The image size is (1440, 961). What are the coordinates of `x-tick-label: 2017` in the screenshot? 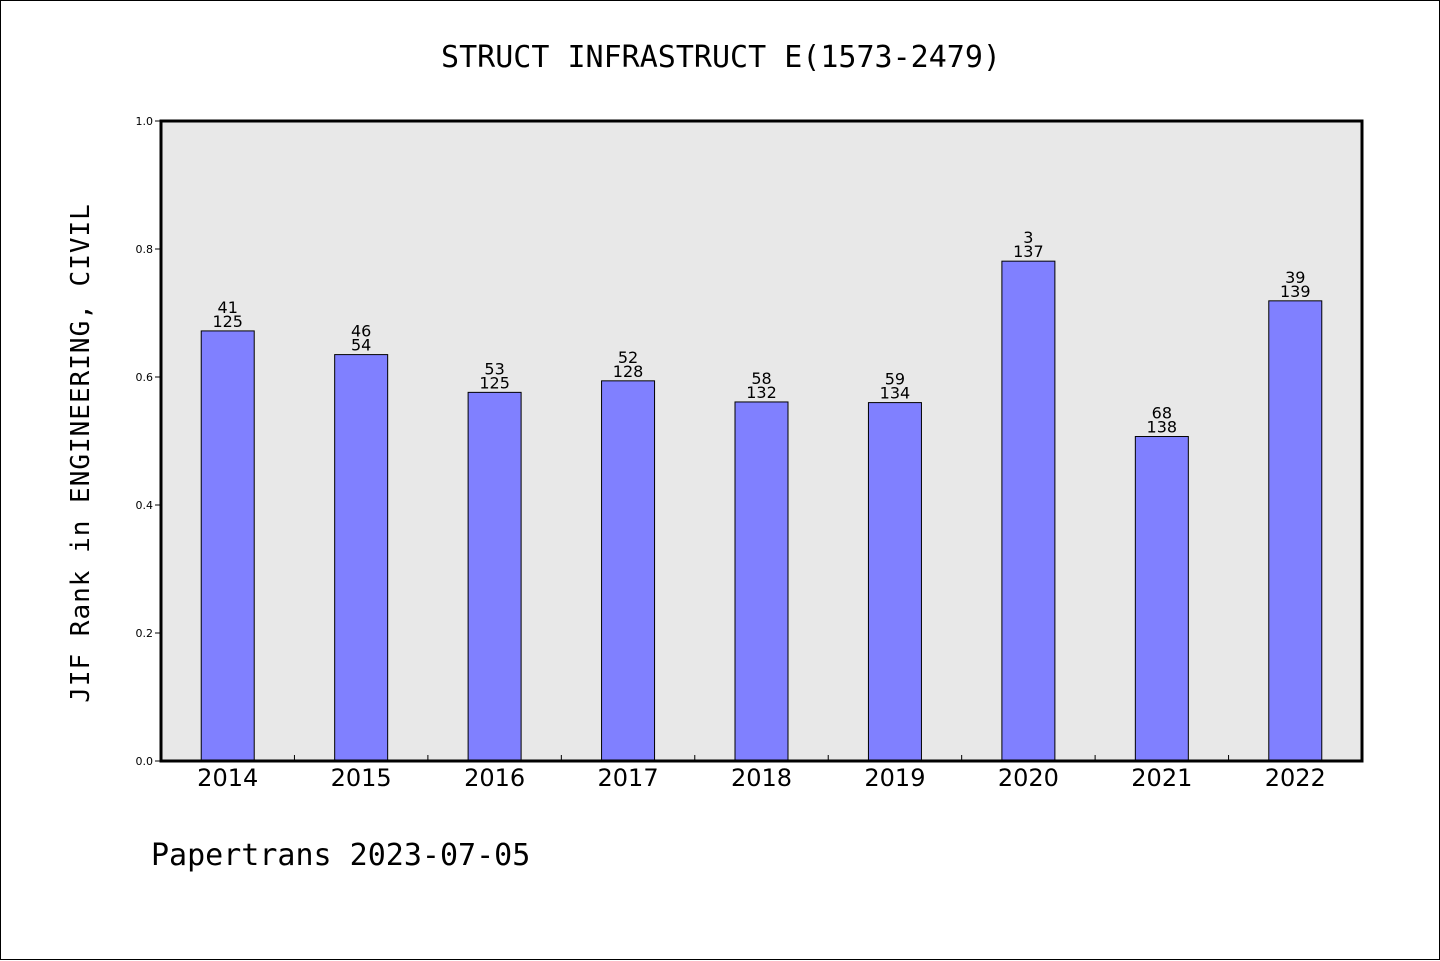 It's located at (628, 778).